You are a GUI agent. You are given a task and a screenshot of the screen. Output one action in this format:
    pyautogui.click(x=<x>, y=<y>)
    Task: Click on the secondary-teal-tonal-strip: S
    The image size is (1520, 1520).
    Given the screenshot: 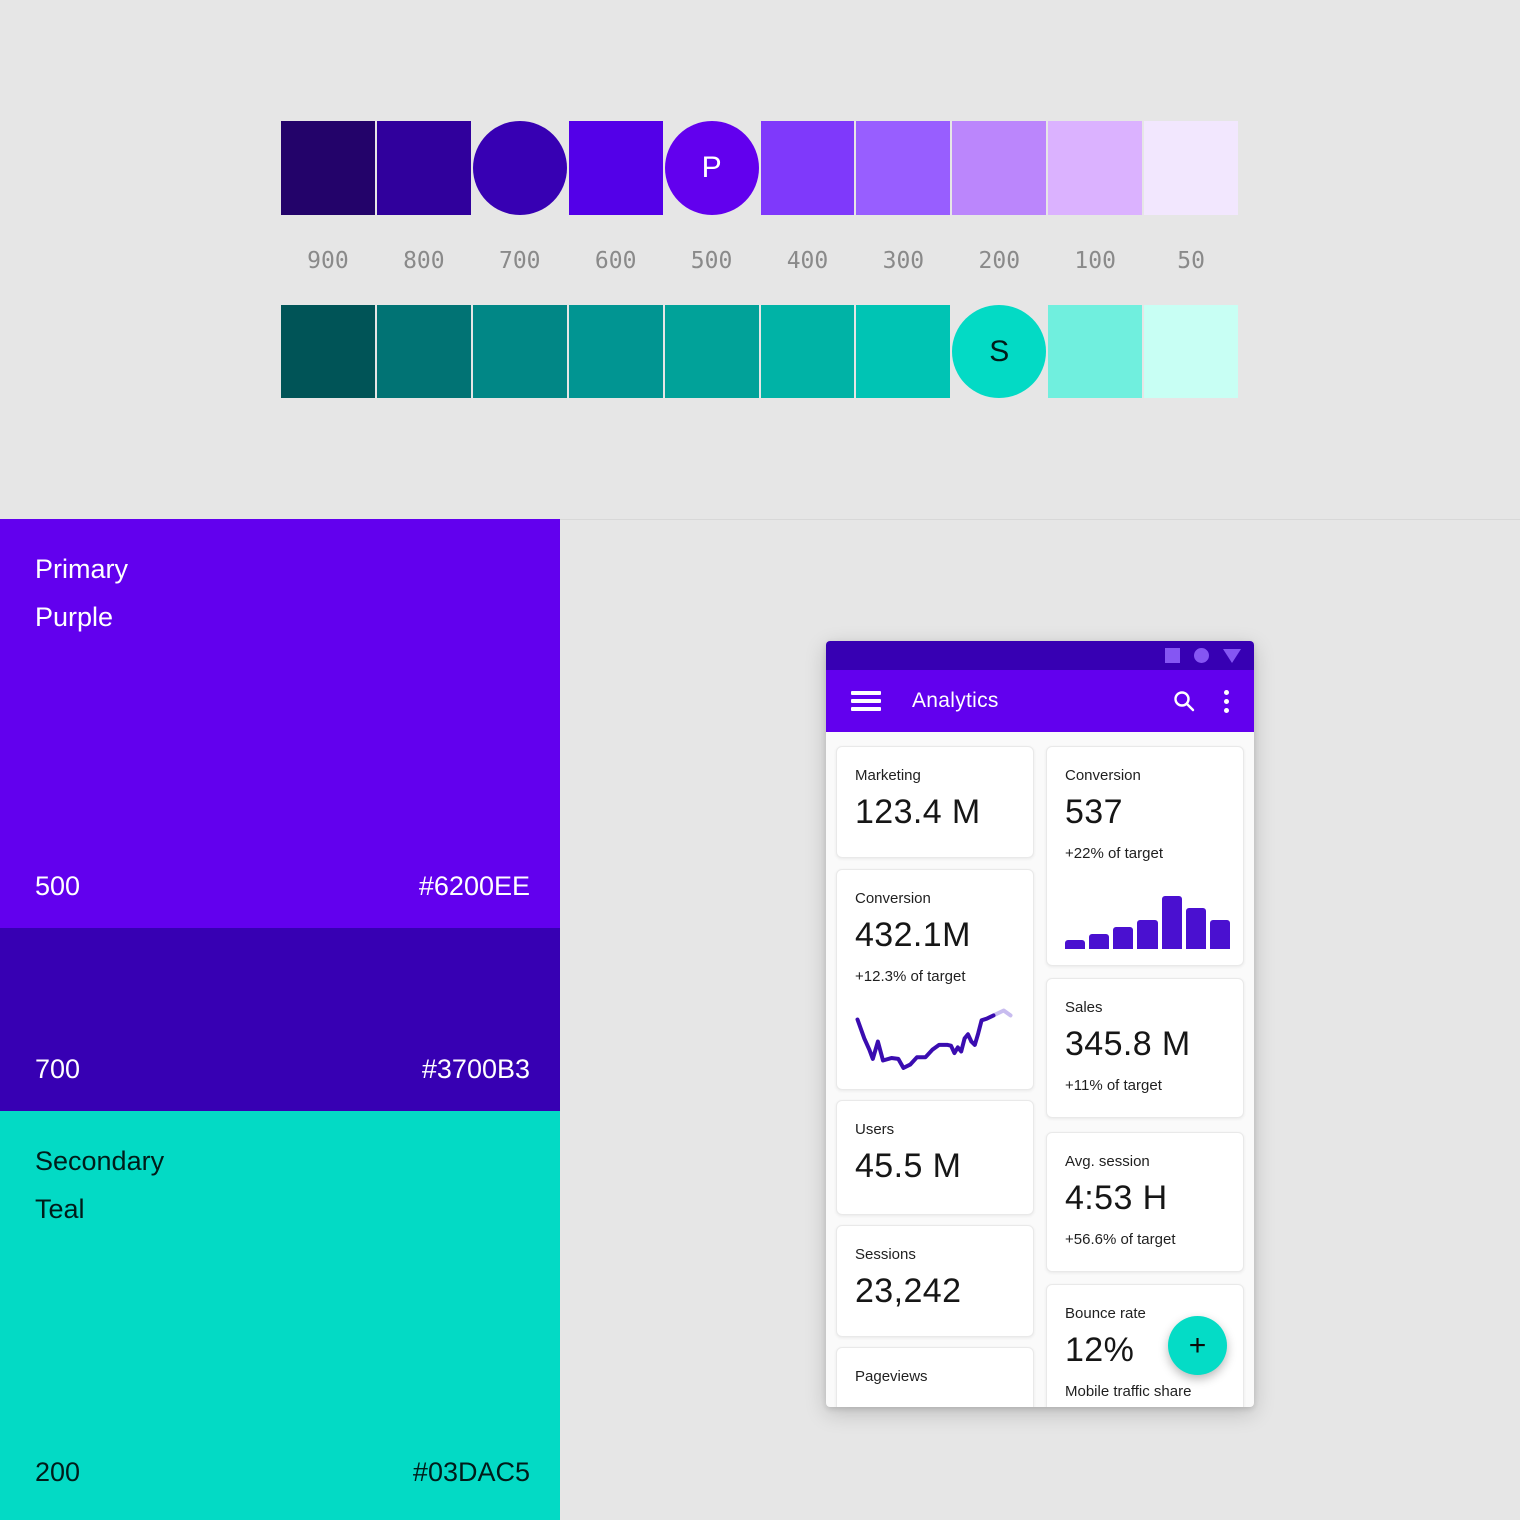 What is the action you would take?
    pyautogui.click(x=760, y=351)
    